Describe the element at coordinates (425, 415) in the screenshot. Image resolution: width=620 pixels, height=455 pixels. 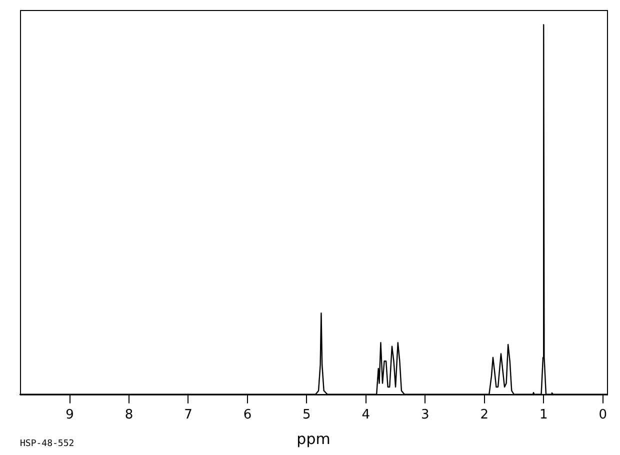
I see `x-tick-label: 3` at that location.